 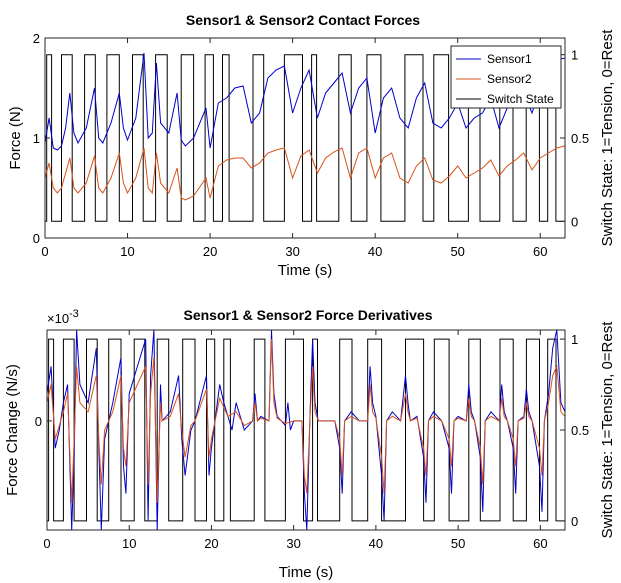 I want to click on chart2-right-y-tick-label: 1, so click(x=574, y=339).